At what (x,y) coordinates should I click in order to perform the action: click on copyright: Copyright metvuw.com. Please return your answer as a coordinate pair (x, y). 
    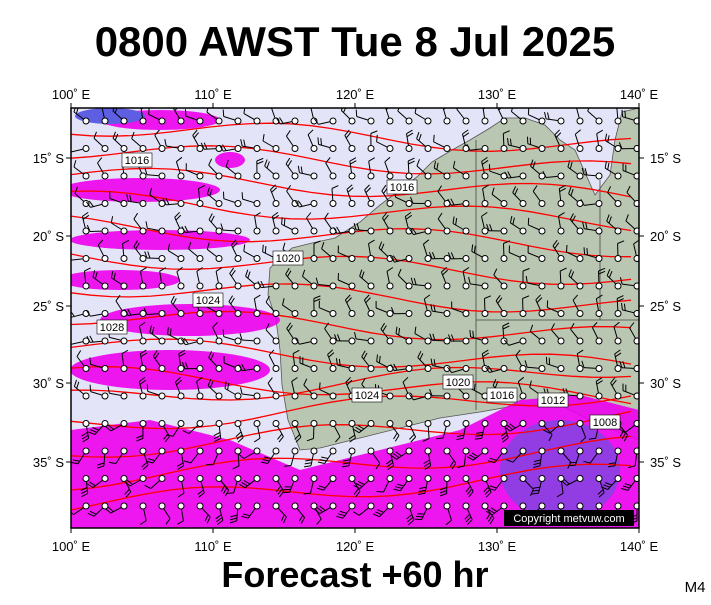
    Looking at the image, I should click on (568, 519).